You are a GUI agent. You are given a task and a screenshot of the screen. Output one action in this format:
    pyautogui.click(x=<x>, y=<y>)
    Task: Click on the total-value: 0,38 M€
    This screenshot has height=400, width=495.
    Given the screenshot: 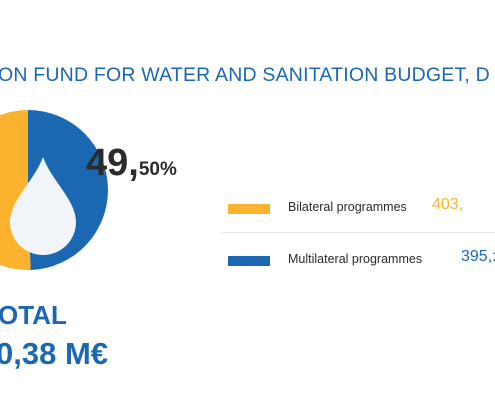 What is the action you would take?
    pyautogui.click(x=54, y=353)
    